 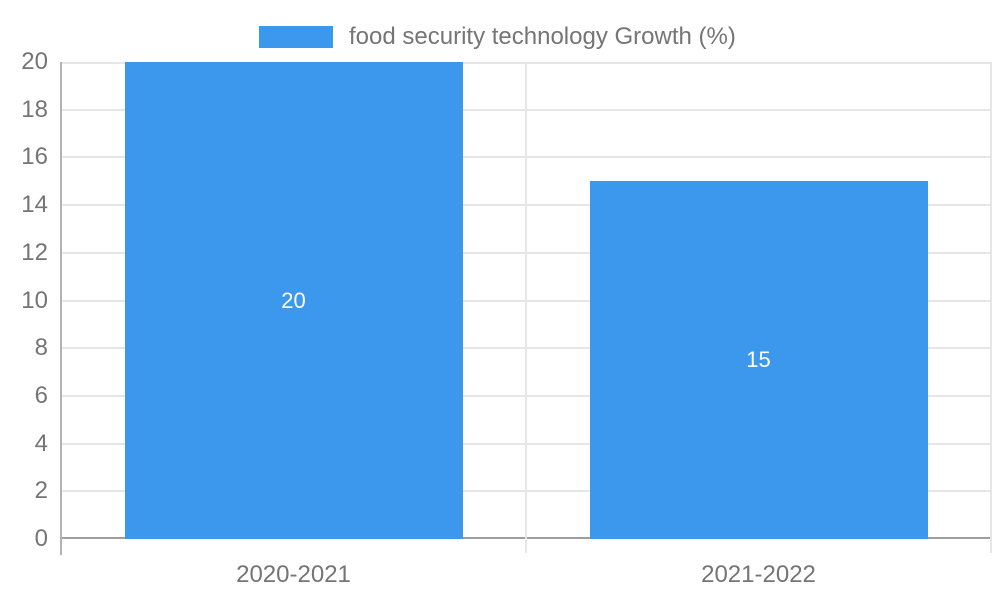 What do you see at coordinates (41, 443) in the screenshot?
I see `y-tick-label: 4` at bounding box center [41, 443].